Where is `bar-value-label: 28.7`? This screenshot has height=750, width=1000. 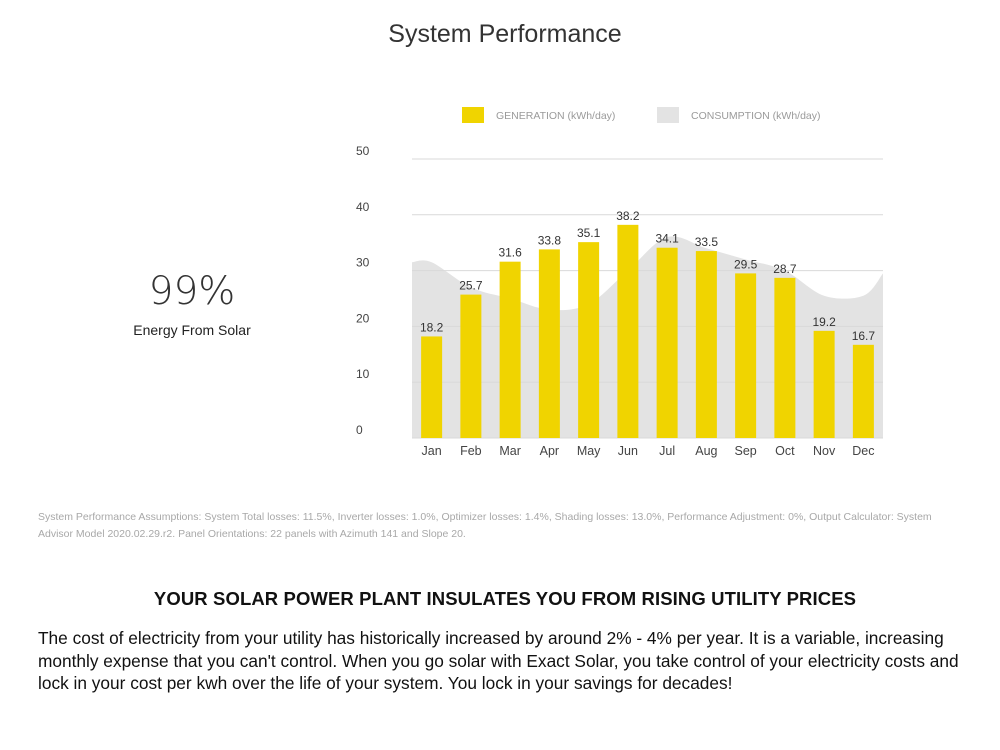 bar-value-label: 28.7 is located at coordinates (785, 269).